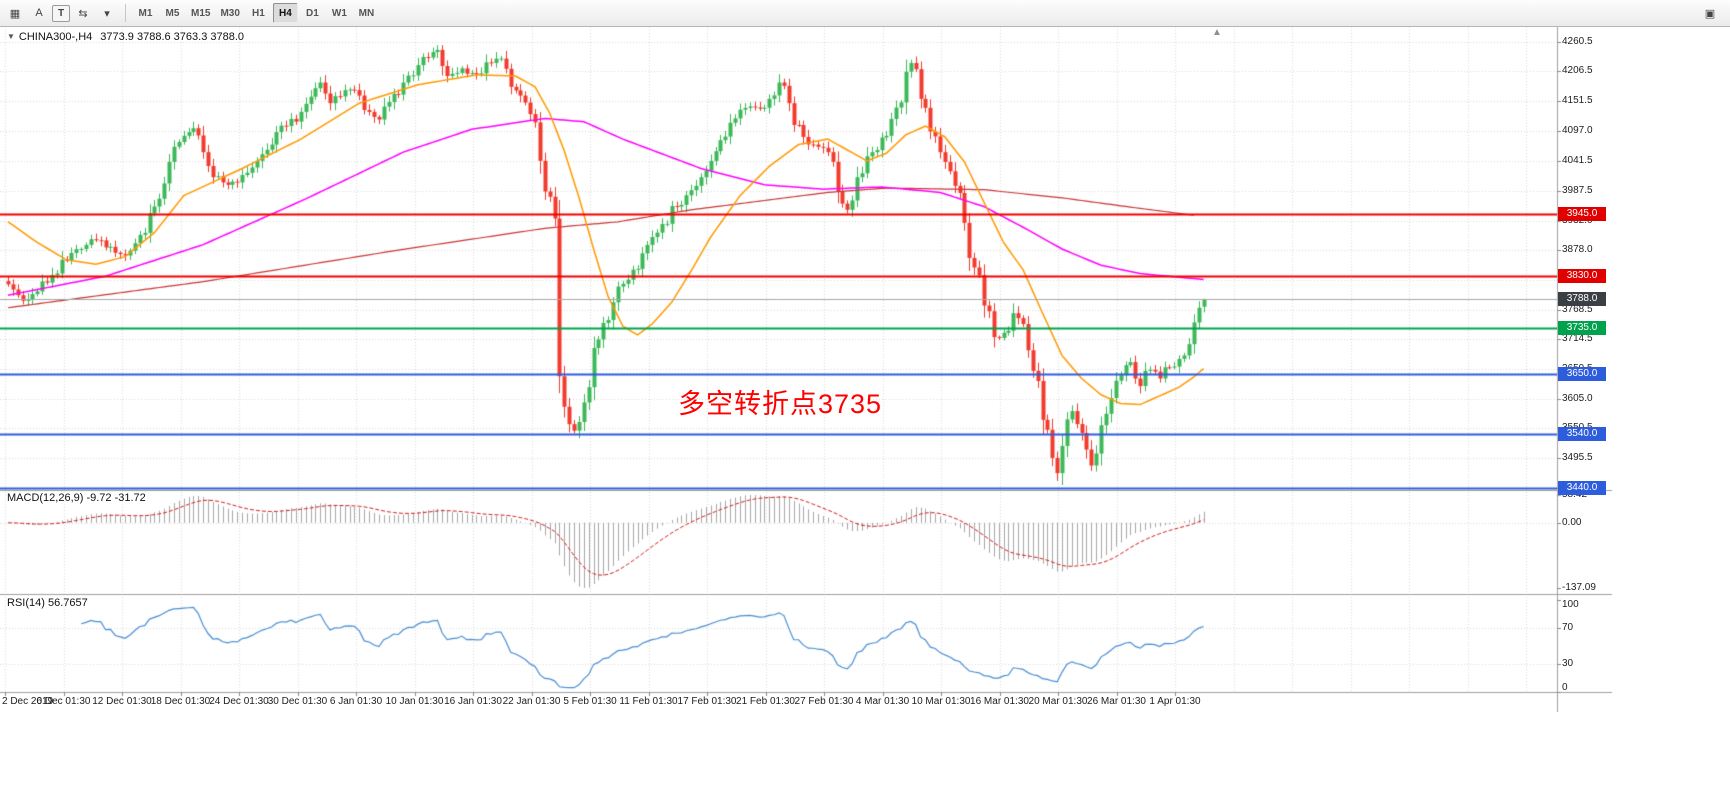 This screenshot has height=790, width=1730. What do you see at coordinates (15, 13) in the screenshot?
I see `charts-grid-icon: ▦` at bounding box center [15, 13].